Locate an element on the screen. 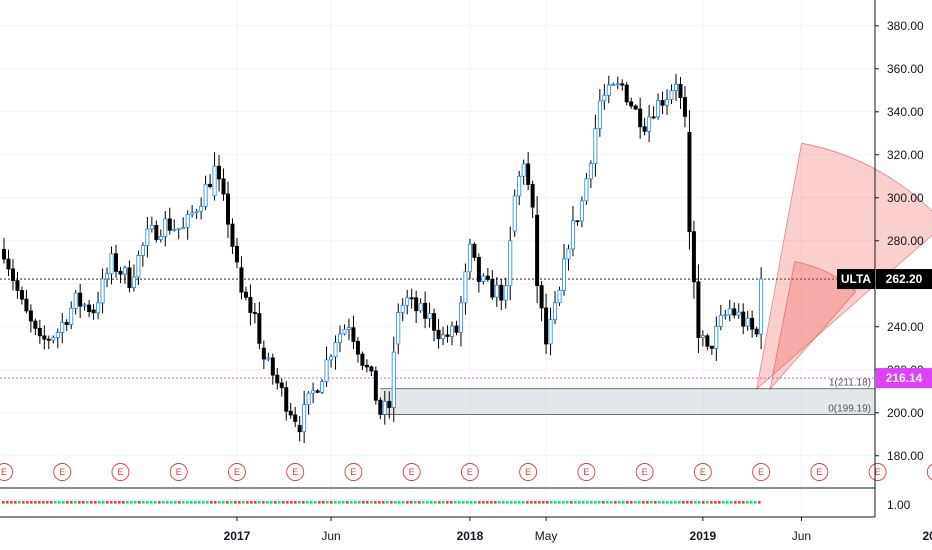  fibonacci-zone: 1(211.18) 0(199.19) is located at coordinates (627, 396).